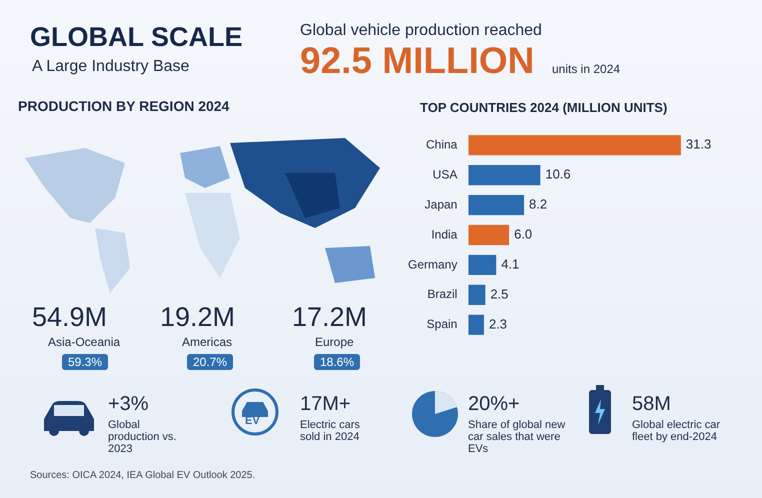  I want to click on text: Americas, so click(207, 342).